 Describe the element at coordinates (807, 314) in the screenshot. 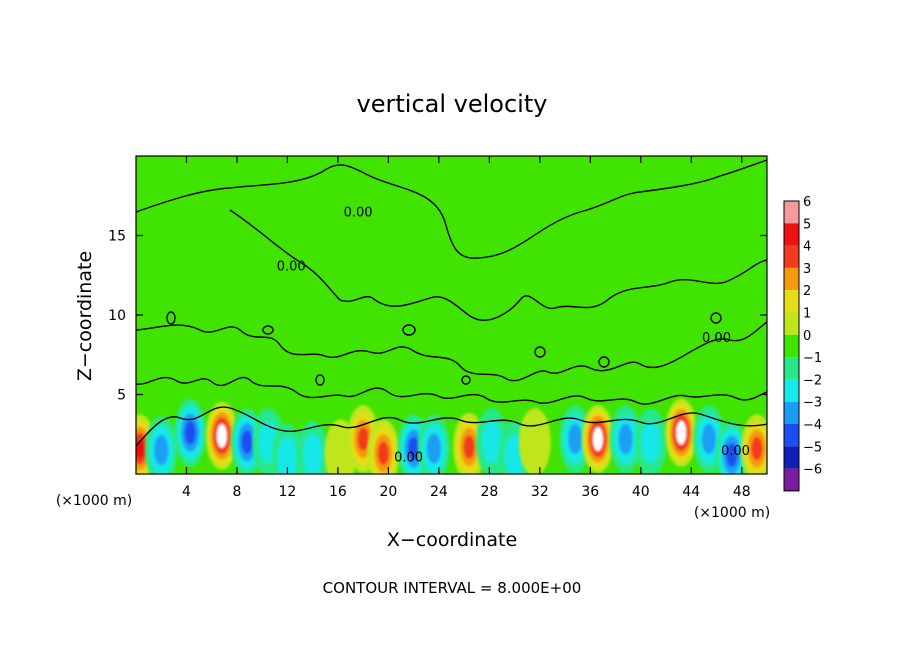

I see `colorbar-label: 1` at that location.